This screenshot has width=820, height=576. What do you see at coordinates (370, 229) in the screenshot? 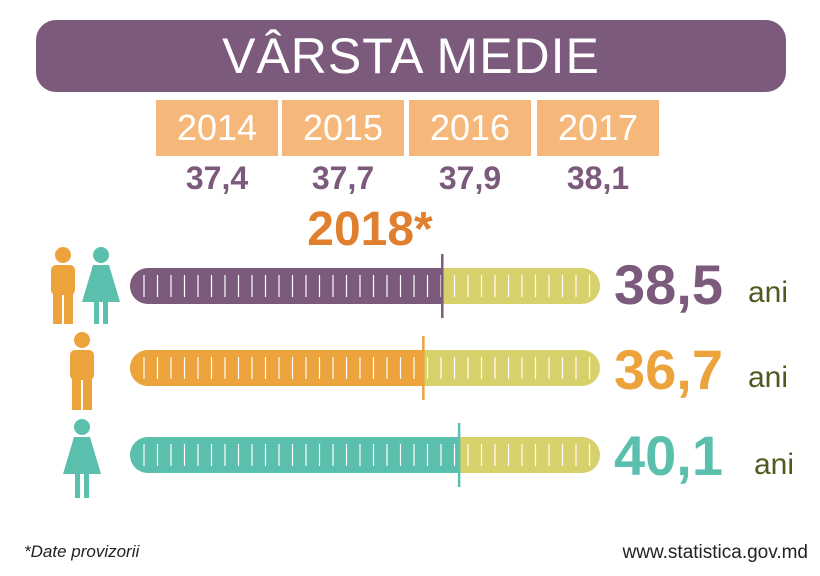
I see `highlight-year: 2018*` at bounding box center [370, 229].